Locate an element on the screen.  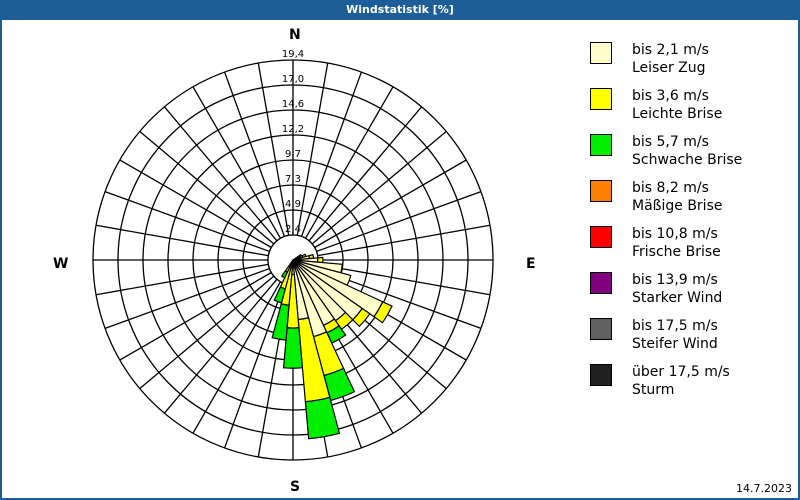
legend-speed: bis 3,6 m/s is located at coordinates (670, 96).